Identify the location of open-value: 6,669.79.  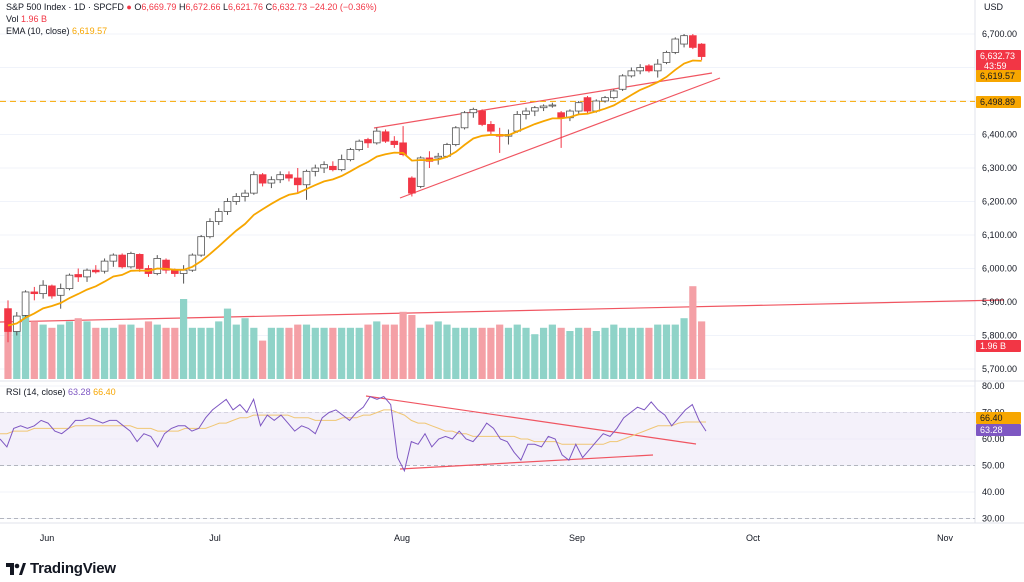
(159, 7).